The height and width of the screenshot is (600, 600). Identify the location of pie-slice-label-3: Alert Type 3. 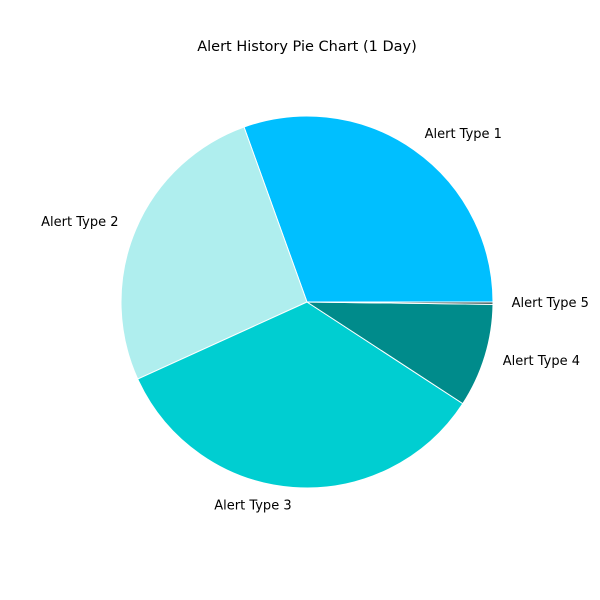
(252, 506).